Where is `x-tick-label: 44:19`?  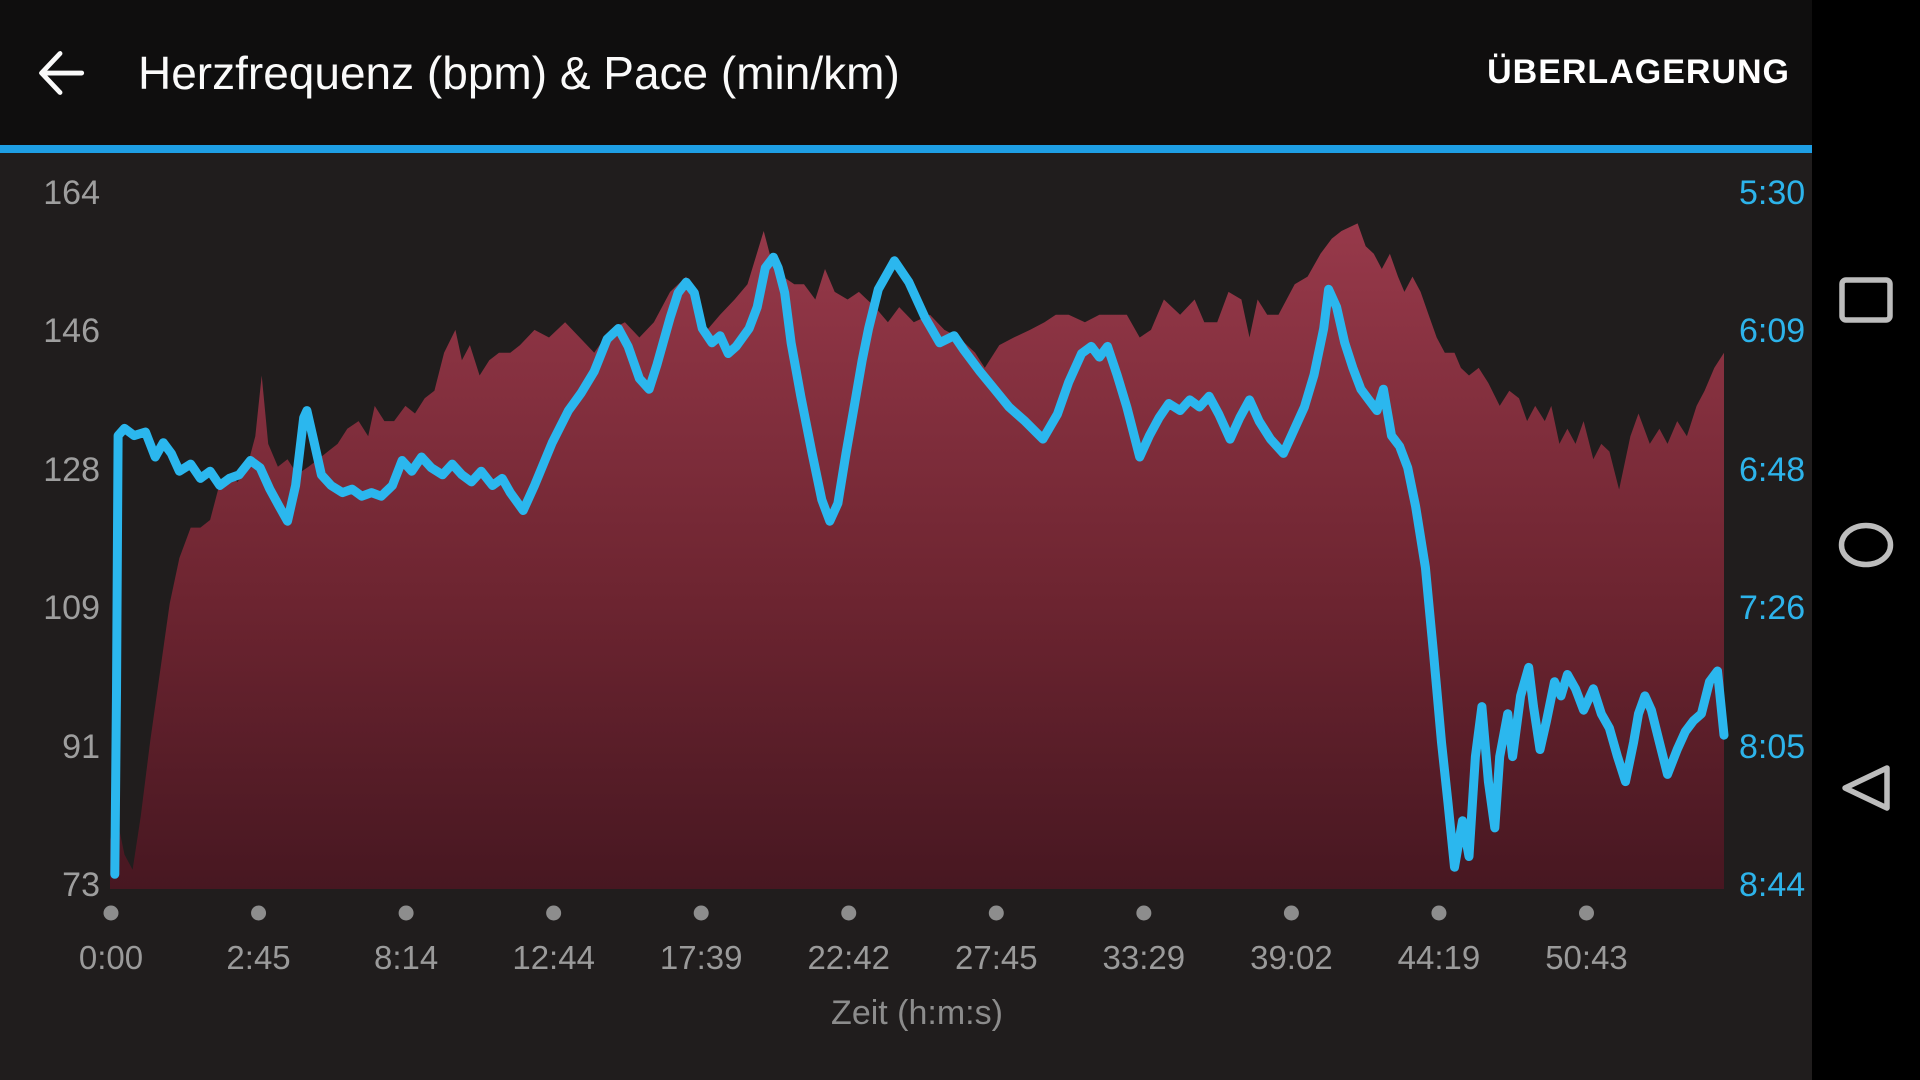
x-tick-label: 44:19 is located at coordinates (1439, 957).